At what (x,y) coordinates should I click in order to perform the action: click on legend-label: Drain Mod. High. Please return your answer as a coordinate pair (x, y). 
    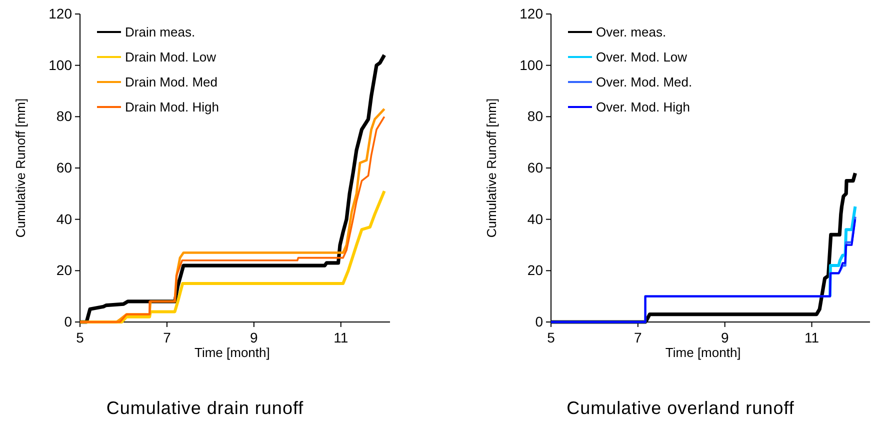
    Looking at the image, I should click on (172, 107).